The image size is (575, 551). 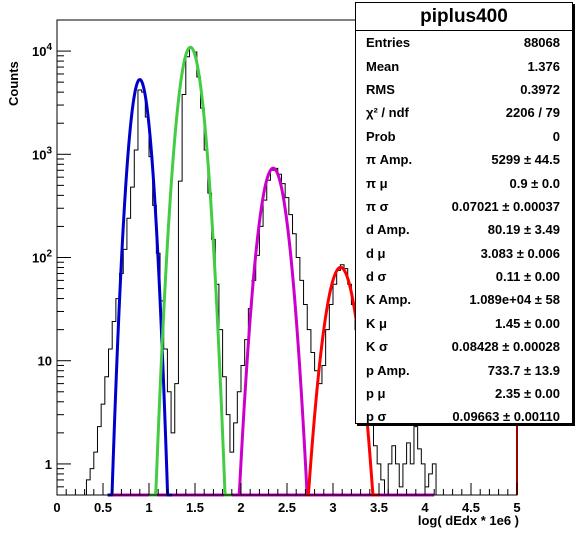 What do you see at coordinates (527, 277) in the screenshot?
I see `stats-value: 0.11 ± 0.00` at bounding box center [527, 277].